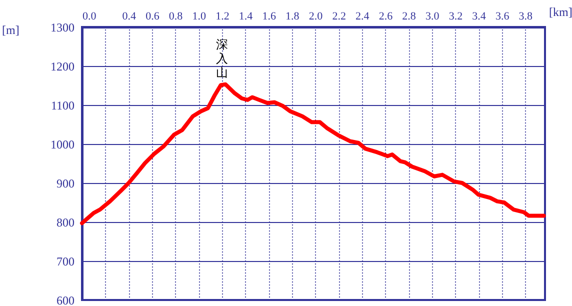 The image size is (572, 306). Describe the element at coordinates (176, 16) in the screenshot. I see `x-tick-label: 0.8` at that location.